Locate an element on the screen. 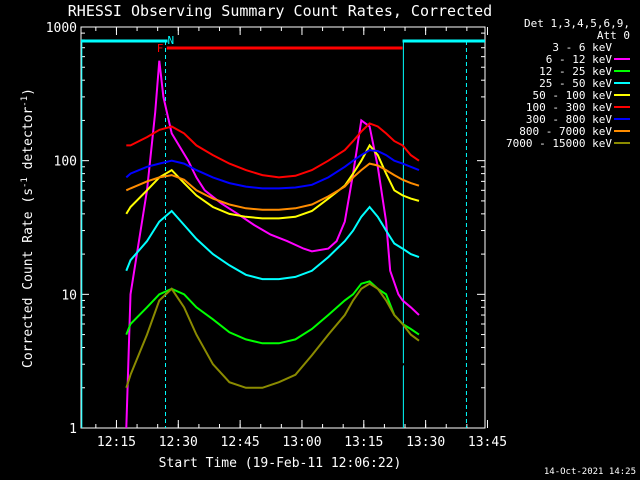  legend-label: 6 - 12 keV is located at coordinates (579, 59).